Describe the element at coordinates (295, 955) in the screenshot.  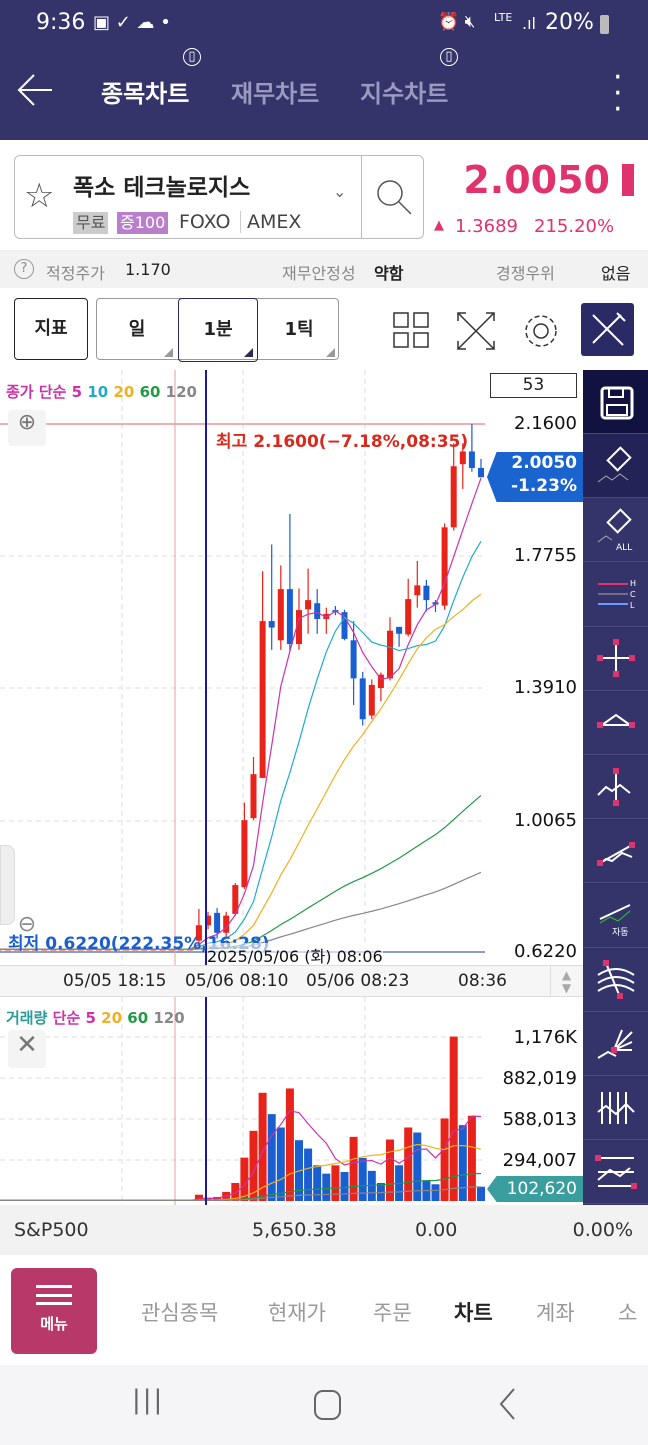
I see `crosshair-time-label: 2025/05/06 (화) 08:06` at that location.